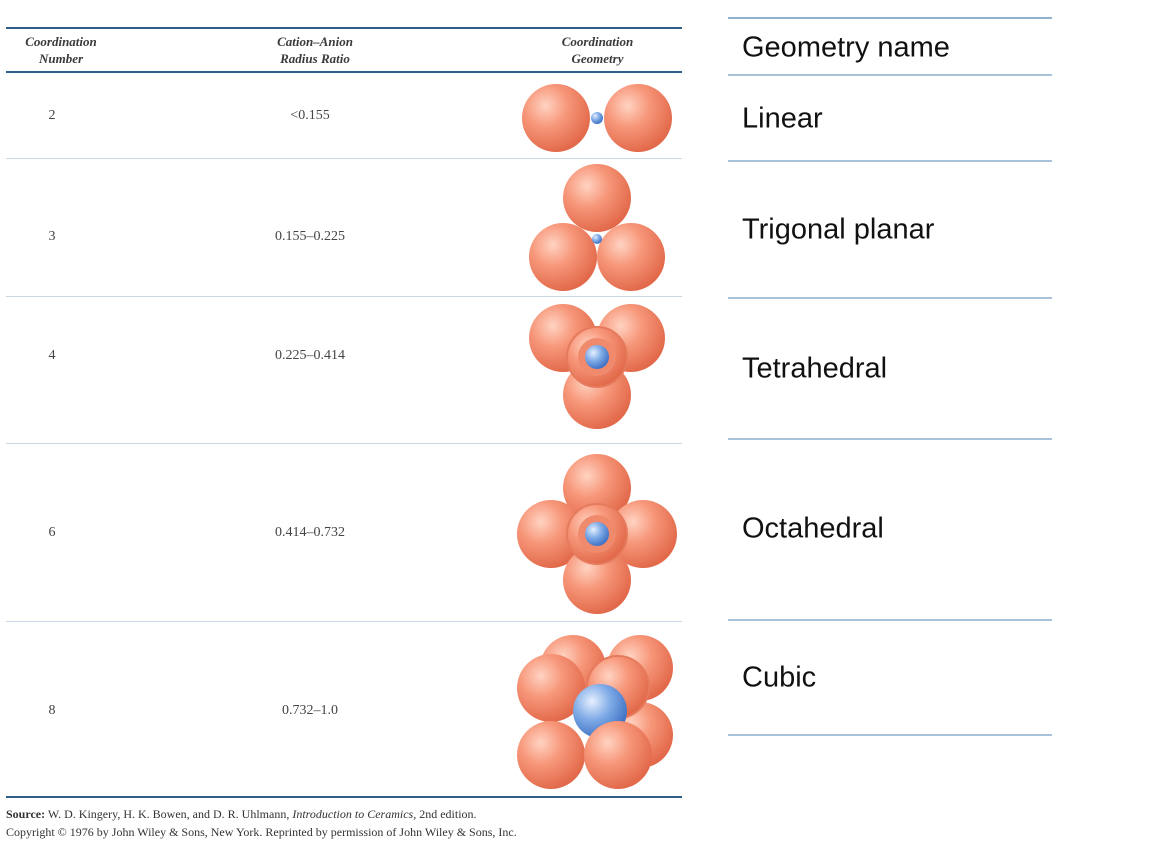 This screenshot has width=1155, height=853. Describe the element at coordinates (315, 50) in the screenshot. I see `header-radius-ratio: Cation–Anion Radius Ratio` at that location.